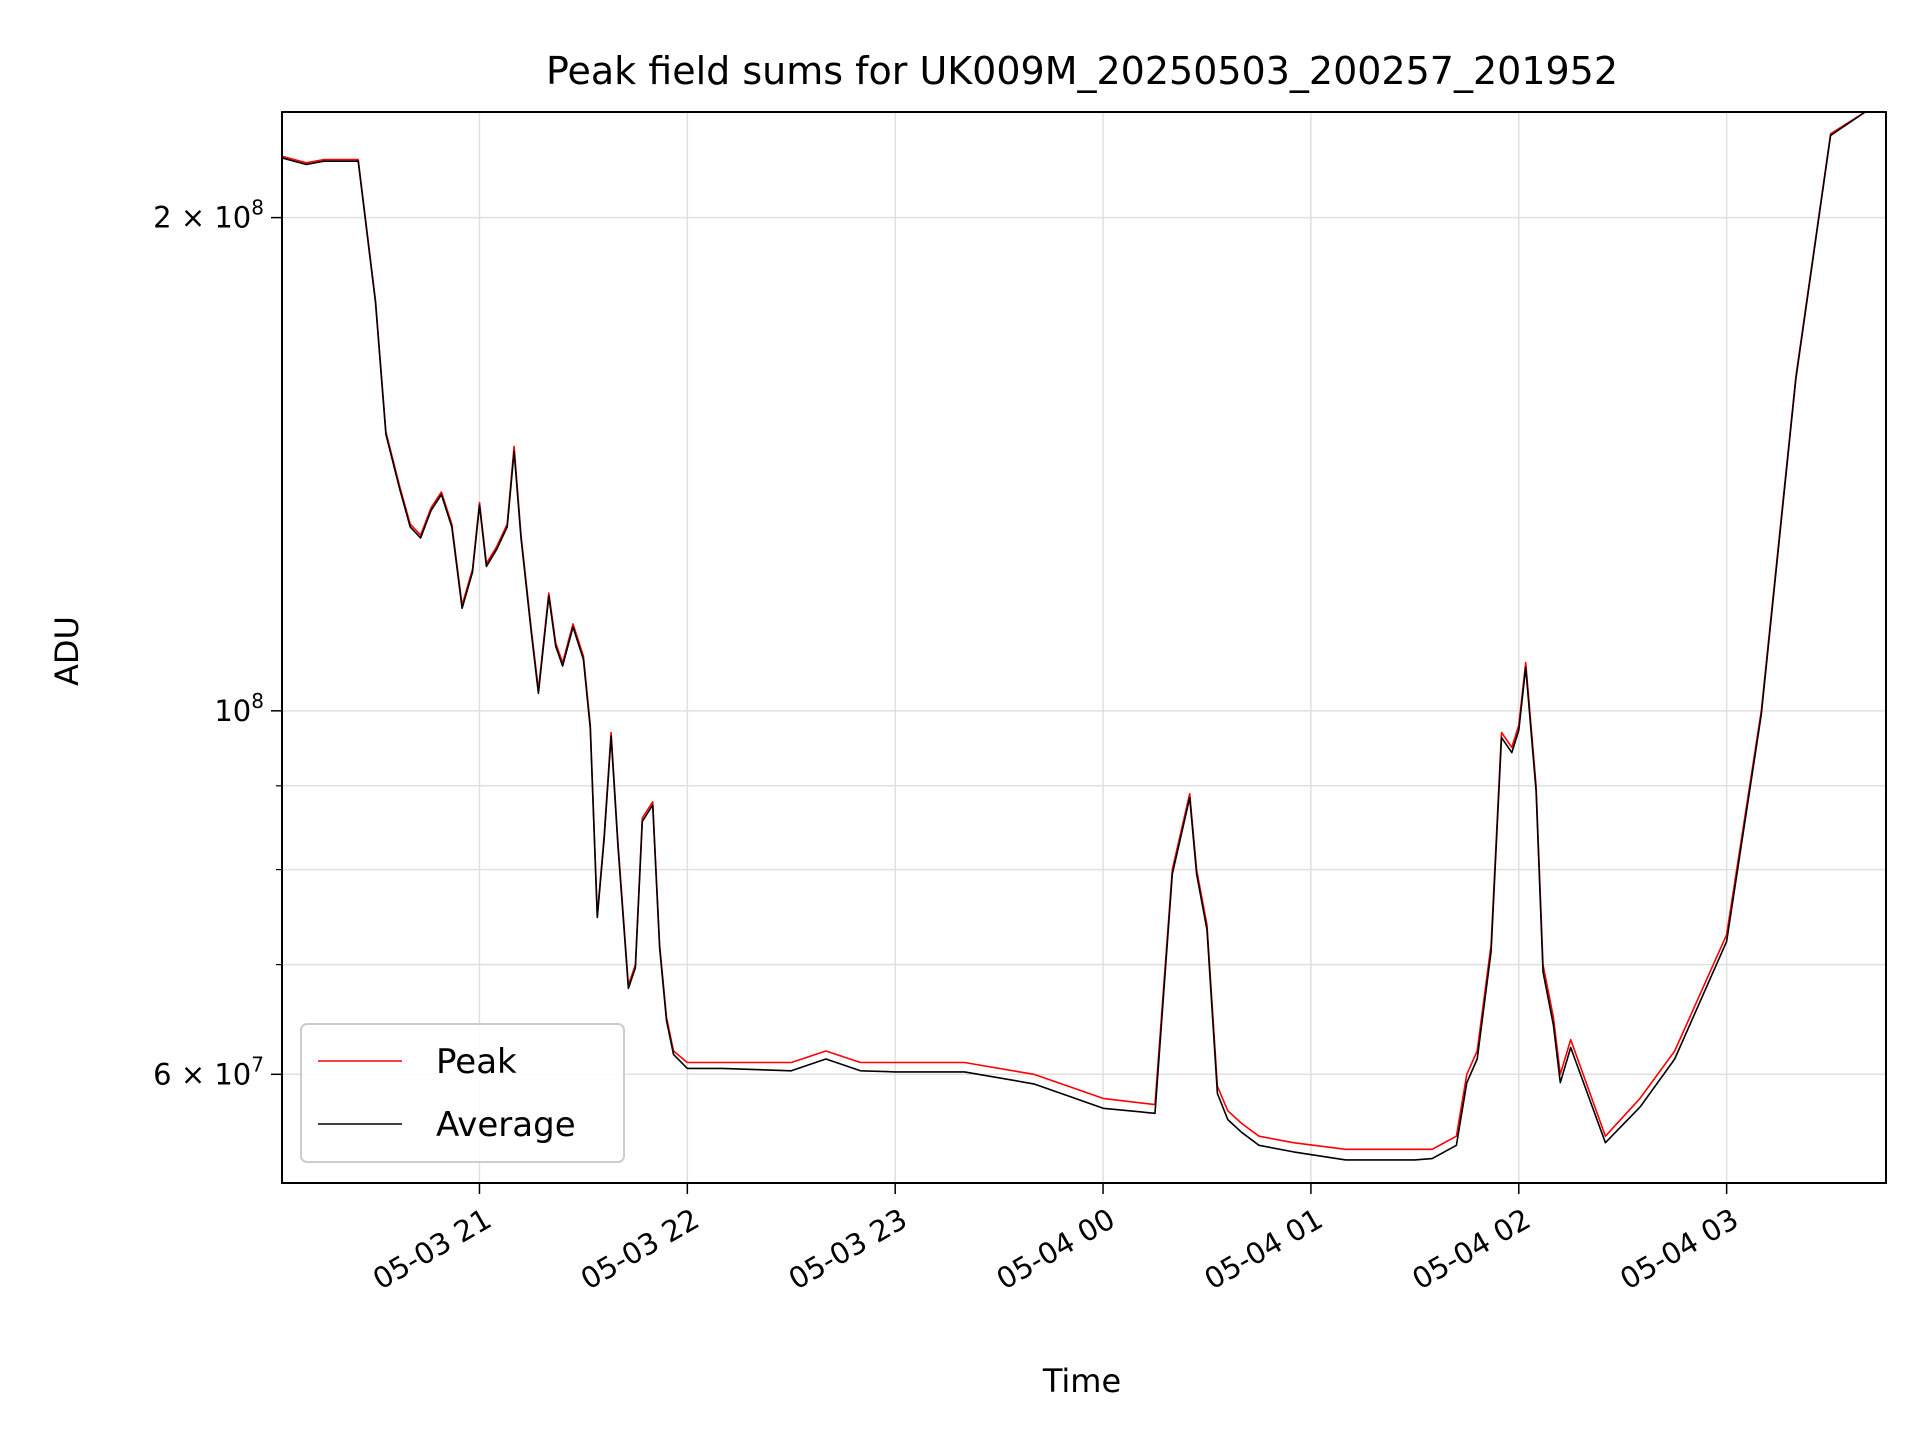 The height and width of the screenshot is (1440, 1920). What do you see at coordinates (476, 1062) in the screenshot?
I see `legend-label: Peak` at bounding box center [476, 1062].